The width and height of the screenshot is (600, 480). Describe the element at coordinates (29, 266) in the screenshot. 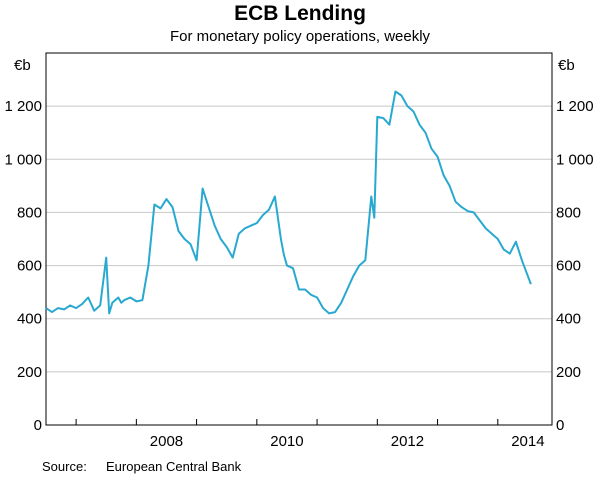

I see `y-tick-label-left: 600` at that location.